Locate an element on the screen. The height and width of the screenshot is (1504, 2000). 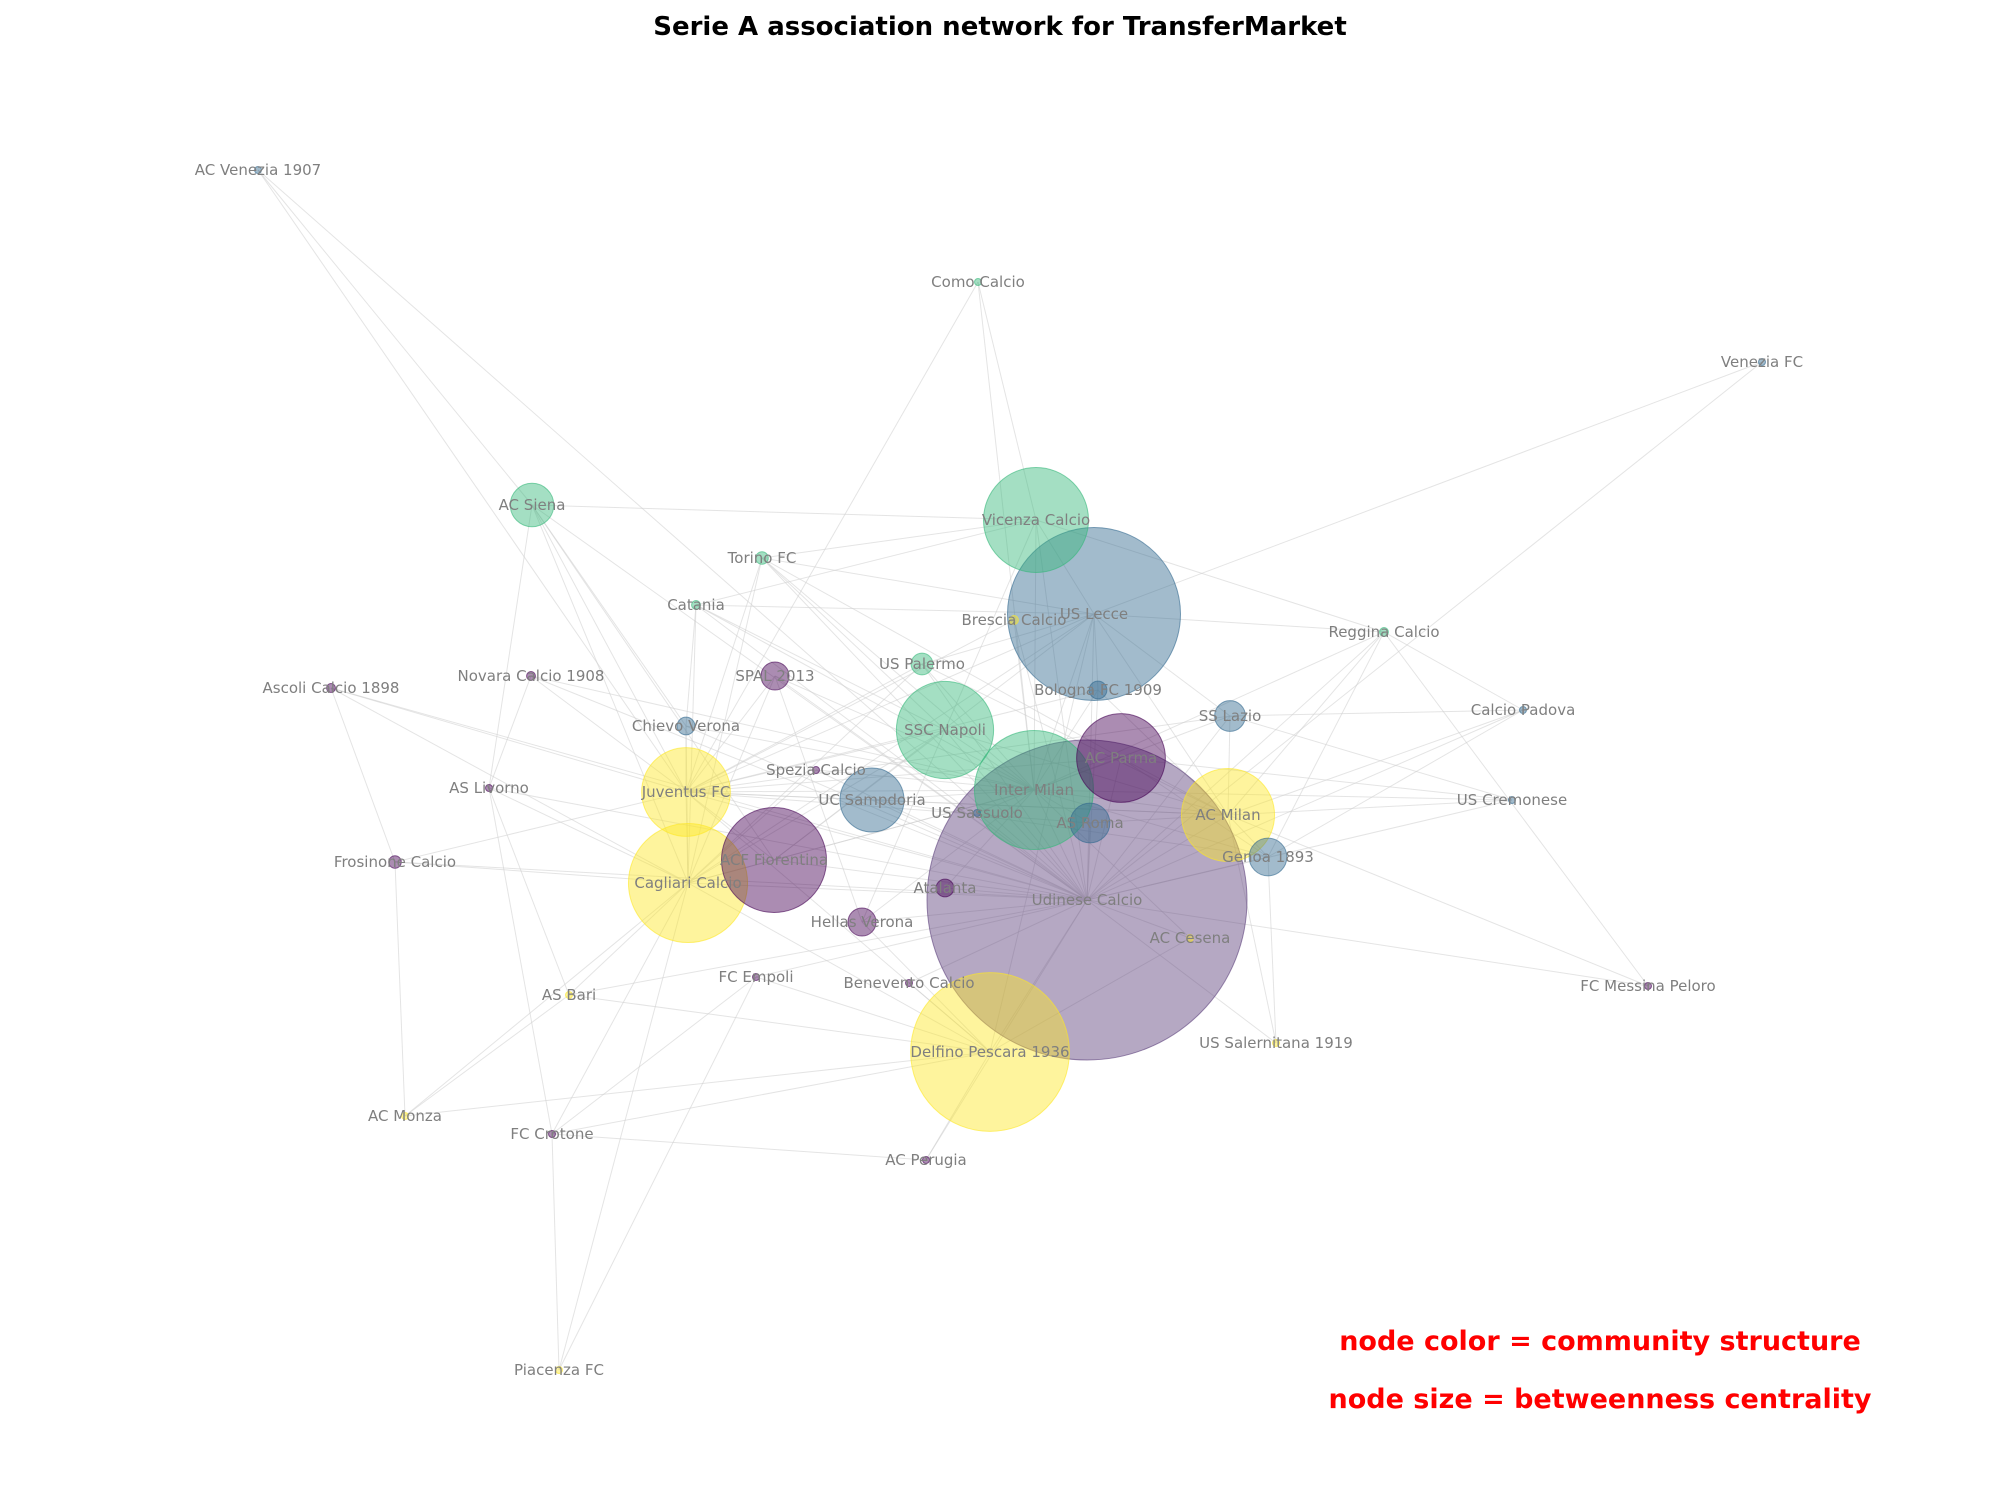
node-label-cagliari-calcio: Cagliari Calcio is located at coordinates (687, 883).